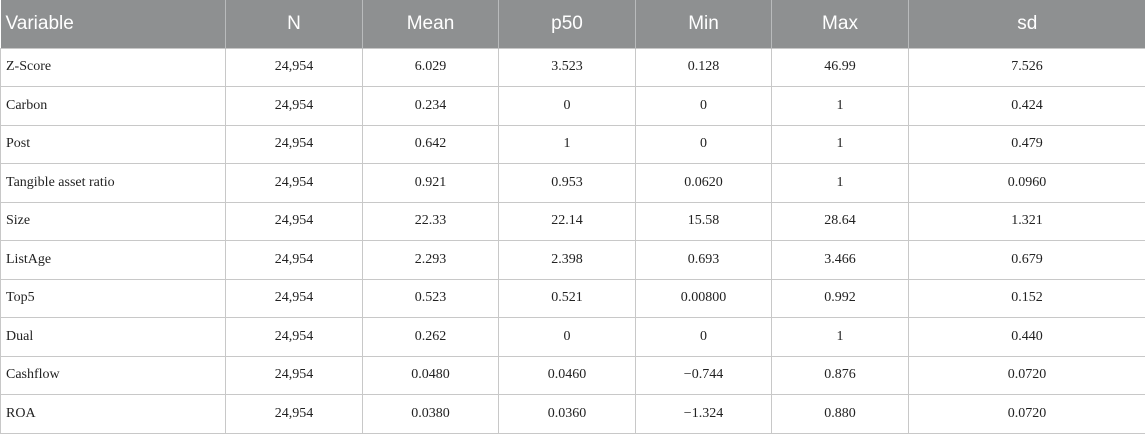 The width and height of the screenshot is (1145, 434). Describe the element at coordinates (703, 67) in the screenshot. I see `cell-min: 0.128` at that location.